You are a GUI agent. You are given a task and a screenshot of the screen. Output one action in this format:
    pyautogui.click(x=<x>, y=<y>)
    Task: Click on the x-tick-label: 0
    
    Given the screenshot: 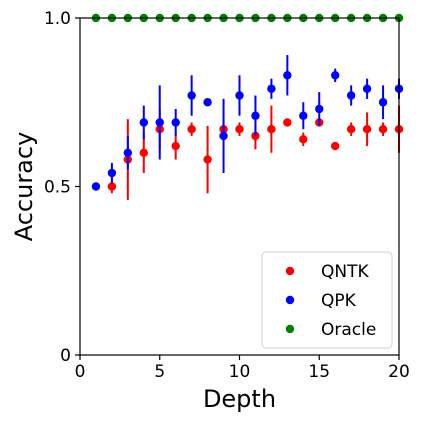 What is the action you would take?
    pyautogui.click(x=80, y=372)
    